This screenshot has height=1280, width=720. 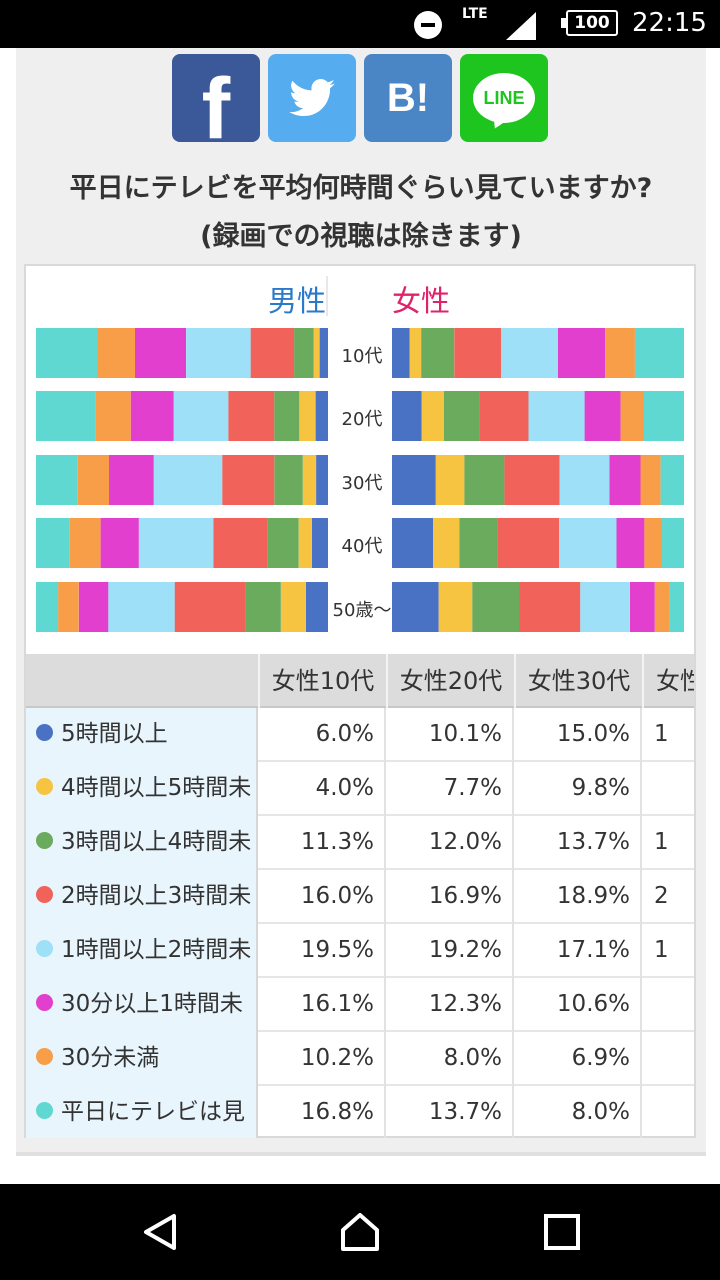 What do you see at coordinates (578, 951) in the screenshot?
I see `table-cell: 17.1%` at bounding box center [578, 951].